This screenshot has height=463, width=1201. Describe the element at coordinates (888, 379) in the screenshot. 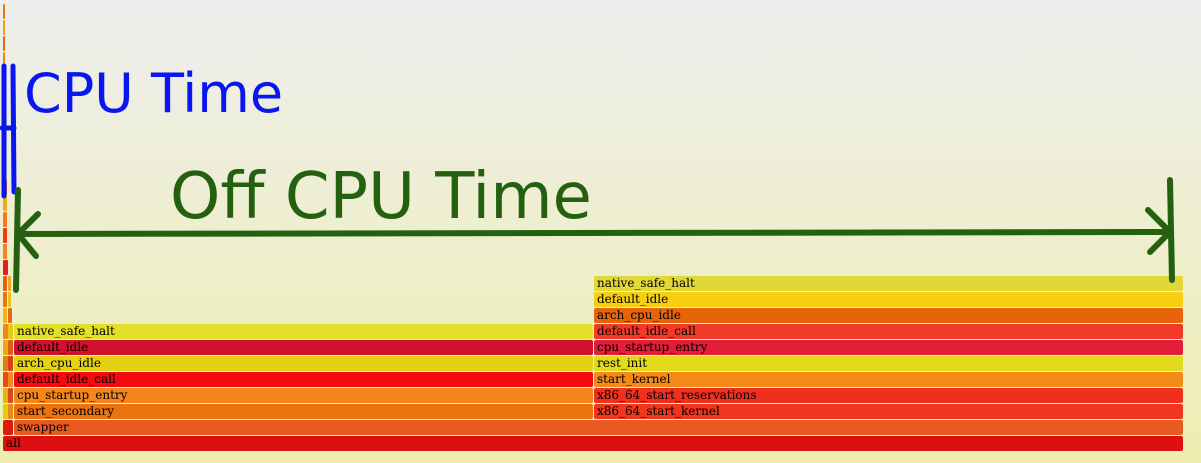

I see `frame-start-kernel: start_kernel` at that location.